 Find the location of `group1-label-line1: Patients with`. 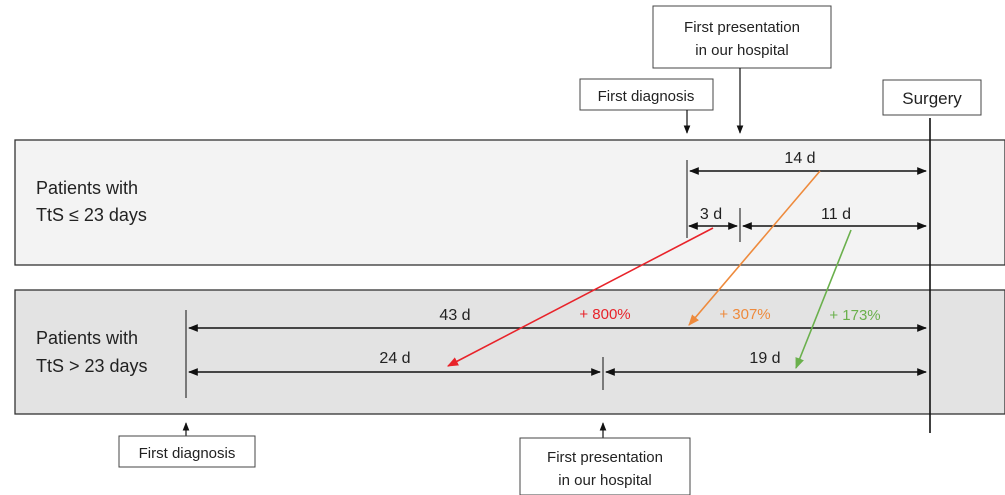

group1-label-line1: Patients with is located at coordinates (87, 188).